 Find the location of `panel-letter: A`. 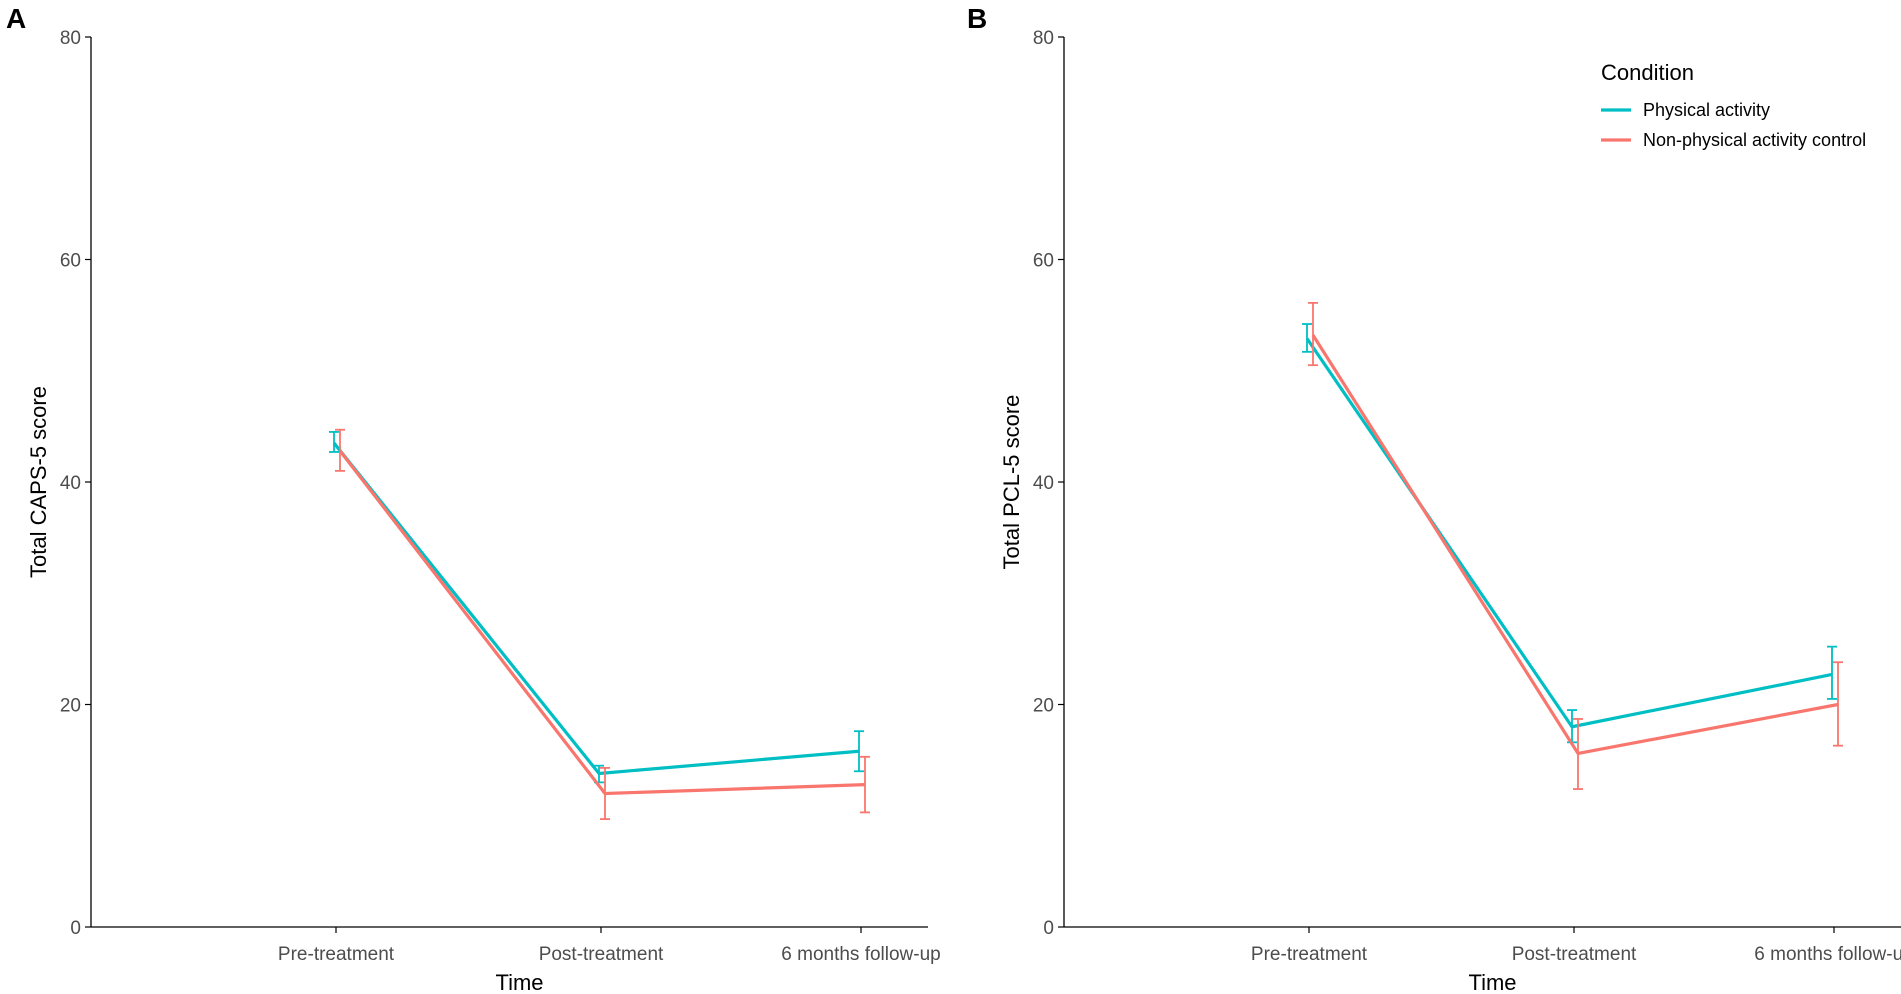

panel-letter: A is located at coordinates (16, 18).